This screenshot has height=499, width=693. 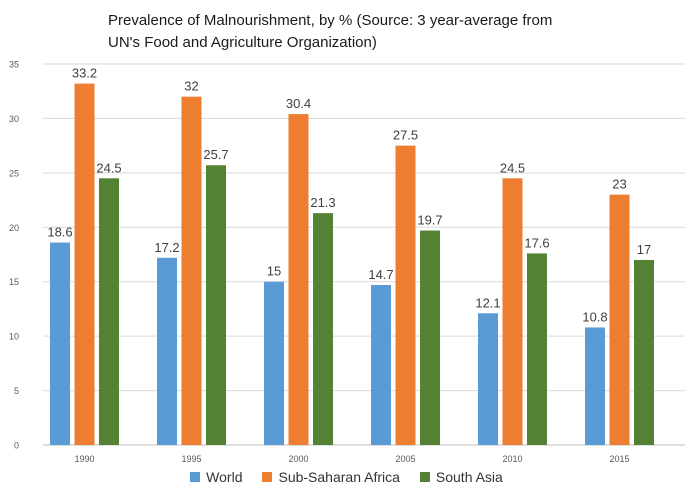 I want to click on data-label: 23, so click(x=619, y=184).